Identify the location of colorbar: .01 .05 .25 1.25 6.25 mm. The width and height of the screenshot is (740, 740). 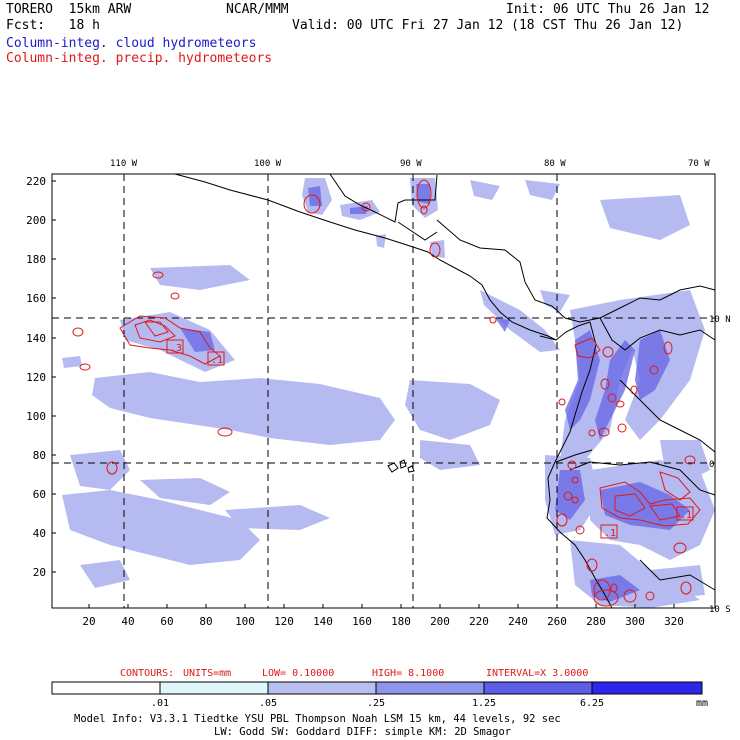
(379, 695).